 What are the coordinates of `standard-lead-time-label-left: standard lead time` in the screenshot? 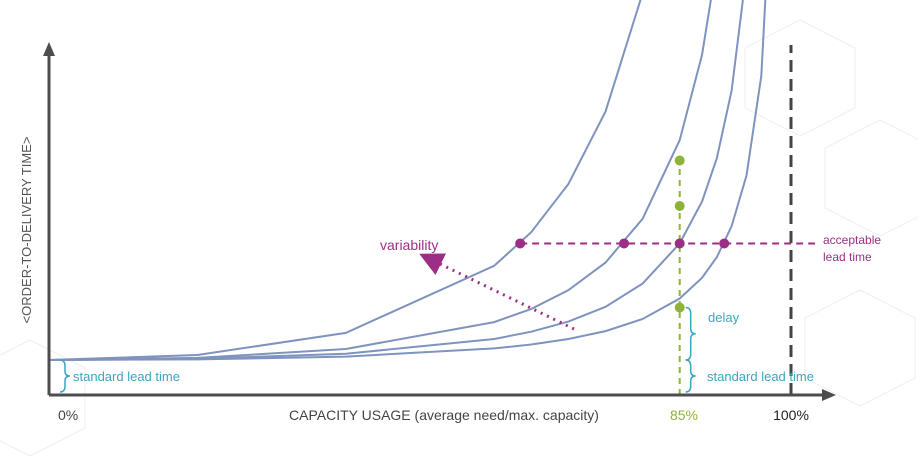 It's located at (126, 376).